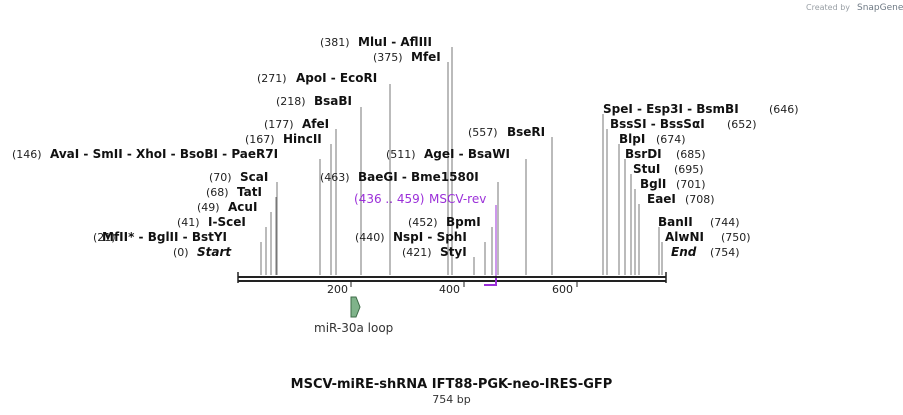 Image resolution: width=903 pixels, height=415 pixels. What do you see at coordinates (249, 192) in the screenshot?
I see `site-name: TatI` at bounding box center [249, 192].